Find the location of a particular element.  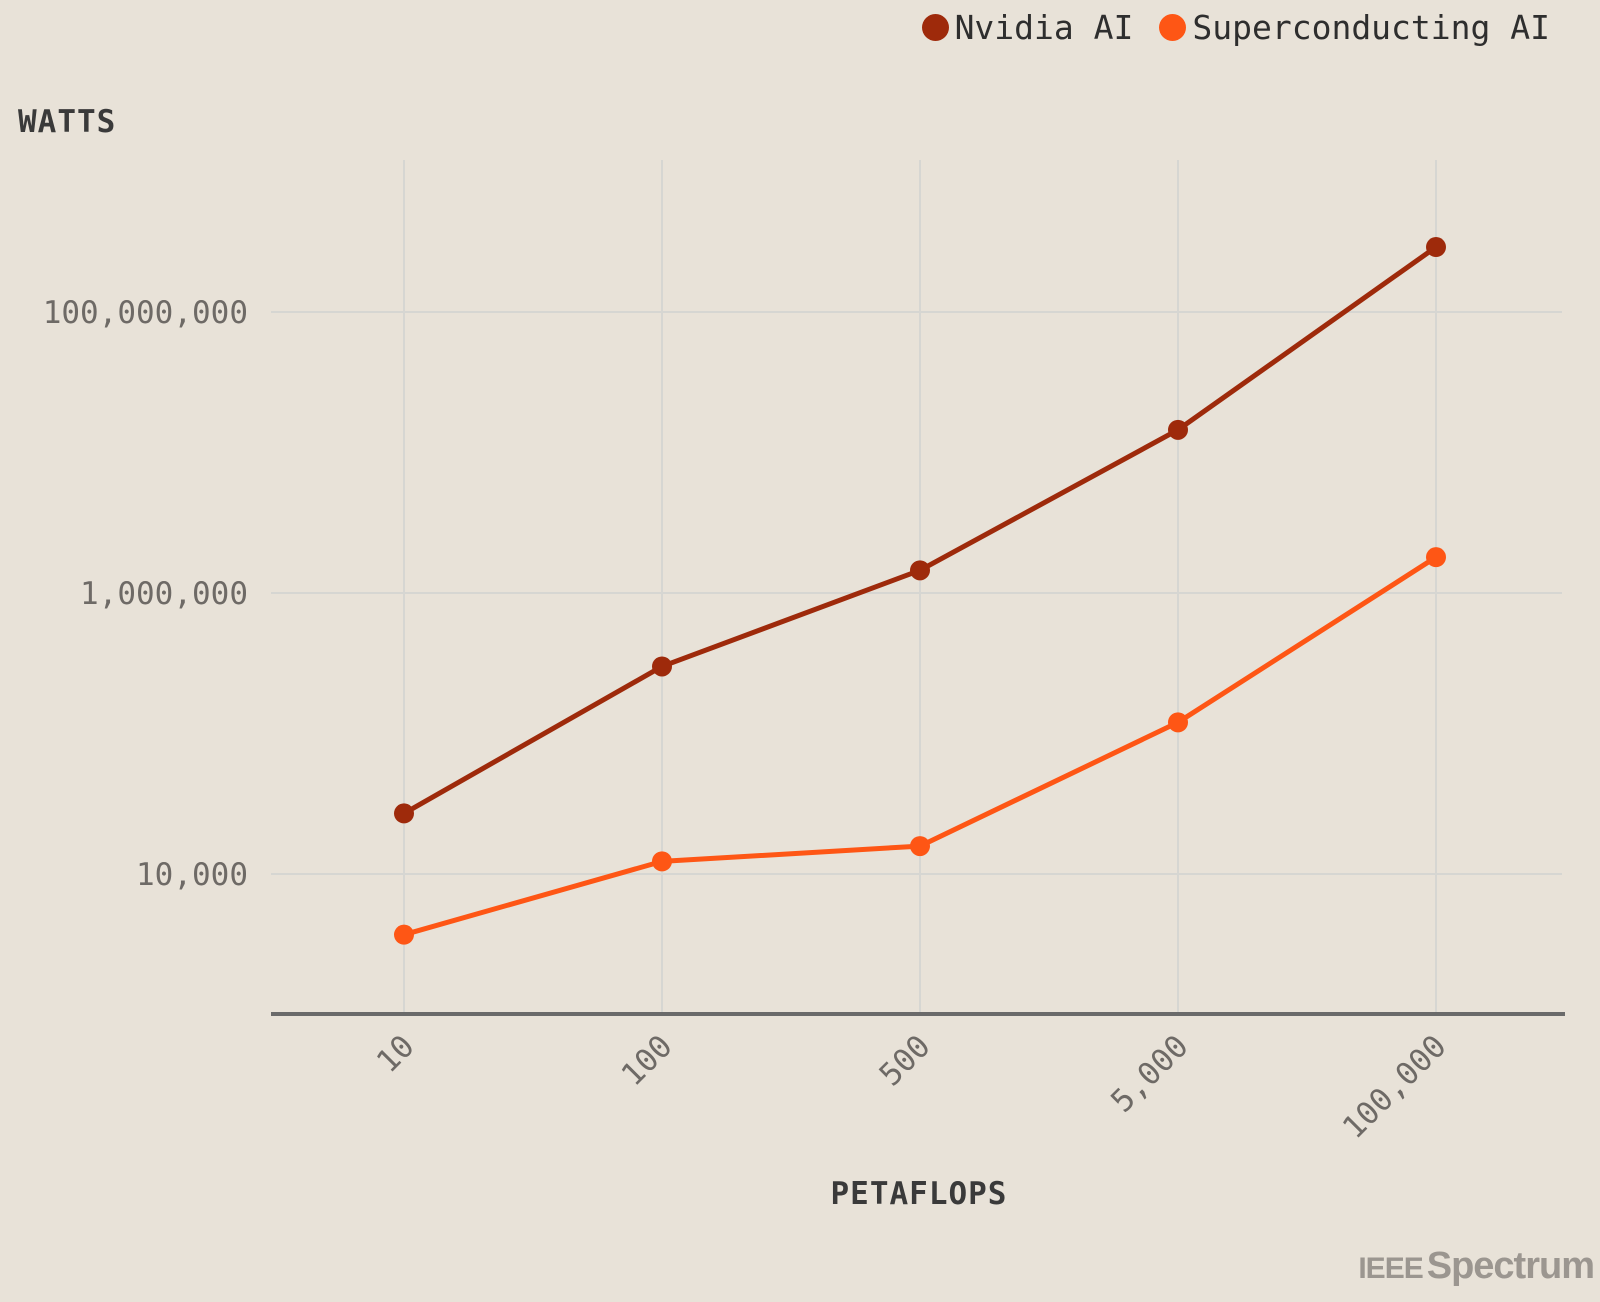

y-axis-title: WATTS is located at coordinates (67, 122).